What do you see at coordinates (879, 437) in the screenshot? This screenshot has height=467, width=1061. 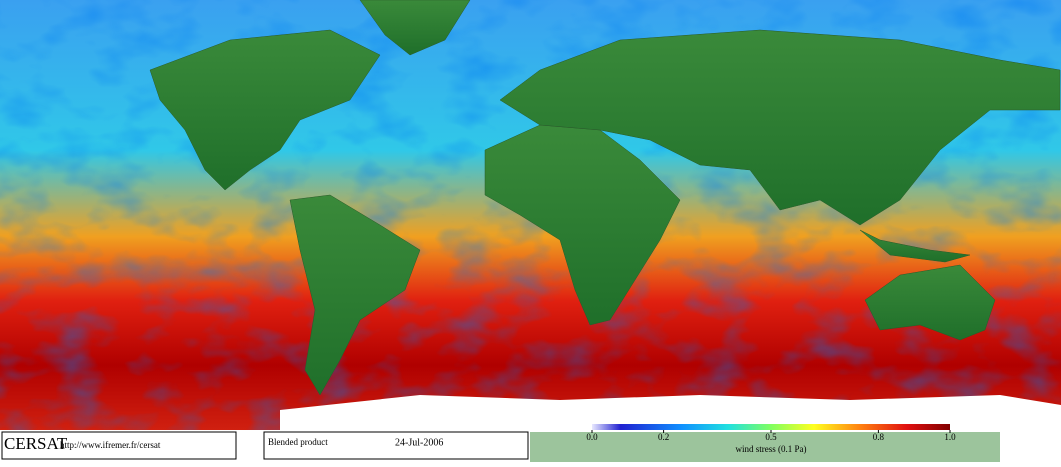 I see `colorbar-tick-label: 0.8` at bounding box center [879, 437].